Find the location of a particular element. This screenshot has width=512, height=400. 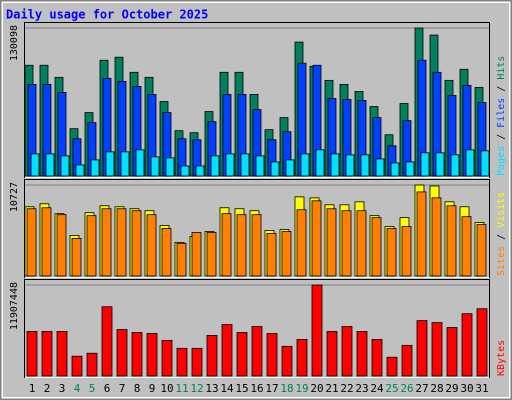

chart-title: Daily usage for October 2025 is located at coordinates (107, 15).